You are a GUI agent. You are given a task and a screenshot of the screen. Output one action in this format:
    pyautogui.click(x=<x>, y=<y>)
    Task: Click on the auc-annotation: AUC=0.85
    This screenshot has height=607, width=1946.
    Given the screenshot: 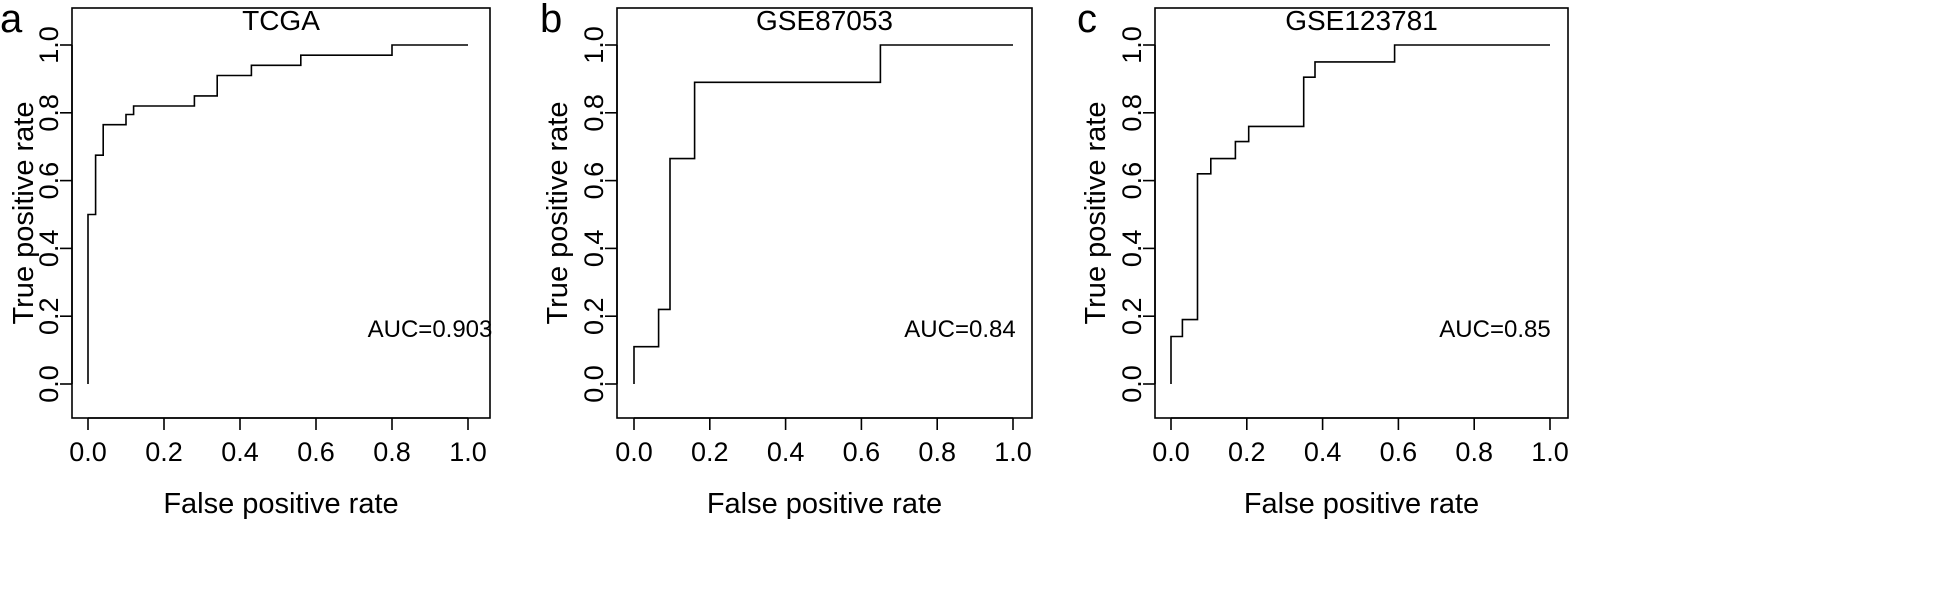 What is the action you would take?
    pyautogui.click(x=1494, y=329)
    